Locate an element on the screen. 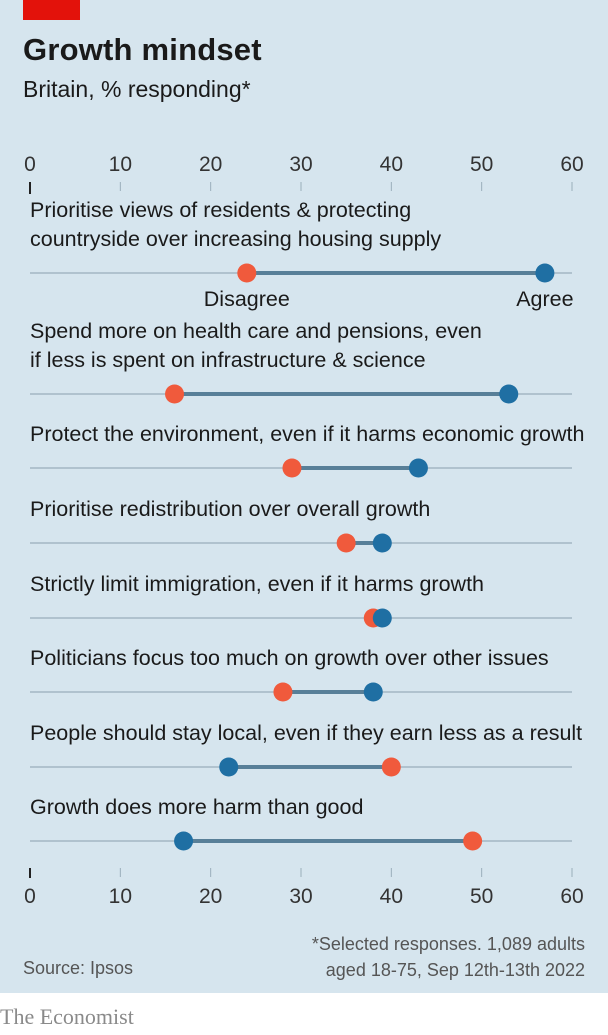 Image resolution: width=608 pixels, height=1035 pixels. x-tick-label-top: 20 is located at coordinates (210, 164).